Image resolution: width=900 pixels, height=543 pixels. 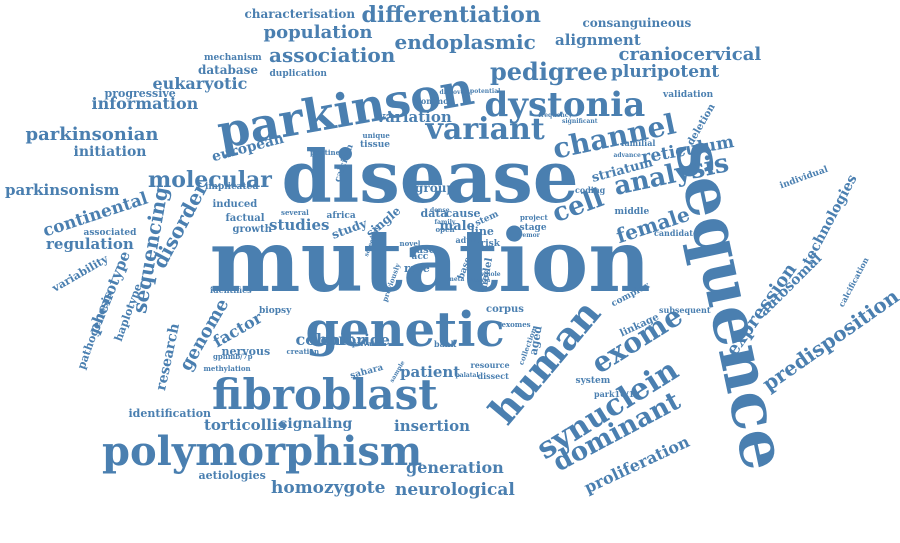 I want to click on word-subsequent: subsequent, so click(x=685, y=310).